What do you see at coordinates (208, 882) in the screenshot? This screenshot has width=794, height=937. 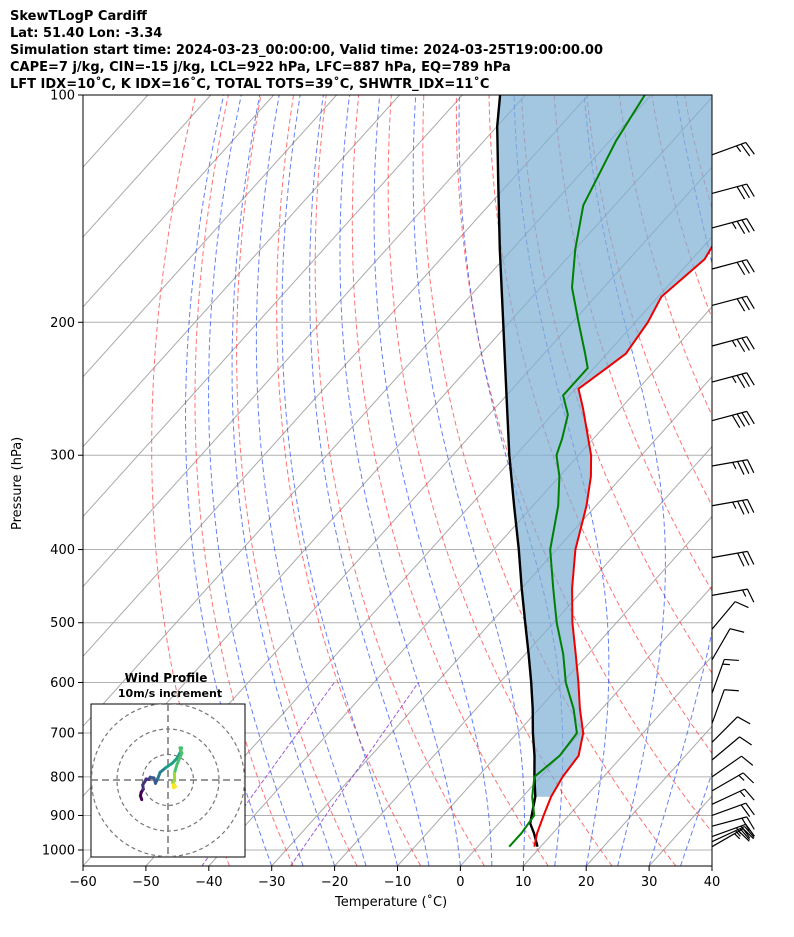 I see `x-tick-label: −40` at bounding box center [208, 882].